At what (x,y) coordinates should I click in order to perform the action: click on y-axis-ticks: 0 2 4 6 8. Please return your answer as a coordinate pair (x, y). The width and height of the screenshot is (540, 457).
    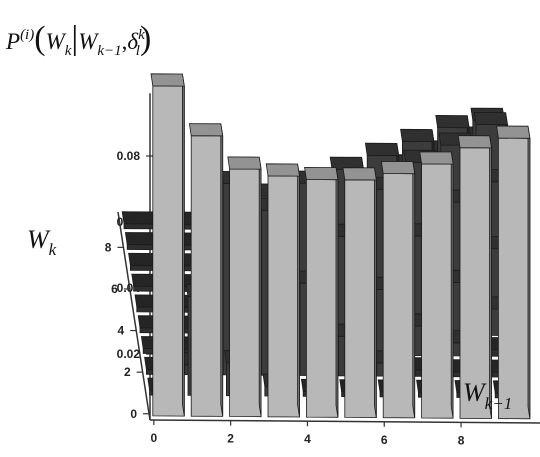
    Looking at the image, I should click on (127, 330).